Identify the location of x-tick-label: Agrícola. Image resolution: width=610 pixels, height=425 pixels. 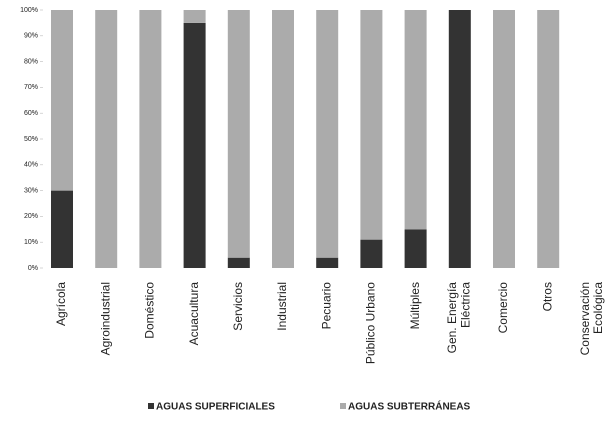
(61, 304).